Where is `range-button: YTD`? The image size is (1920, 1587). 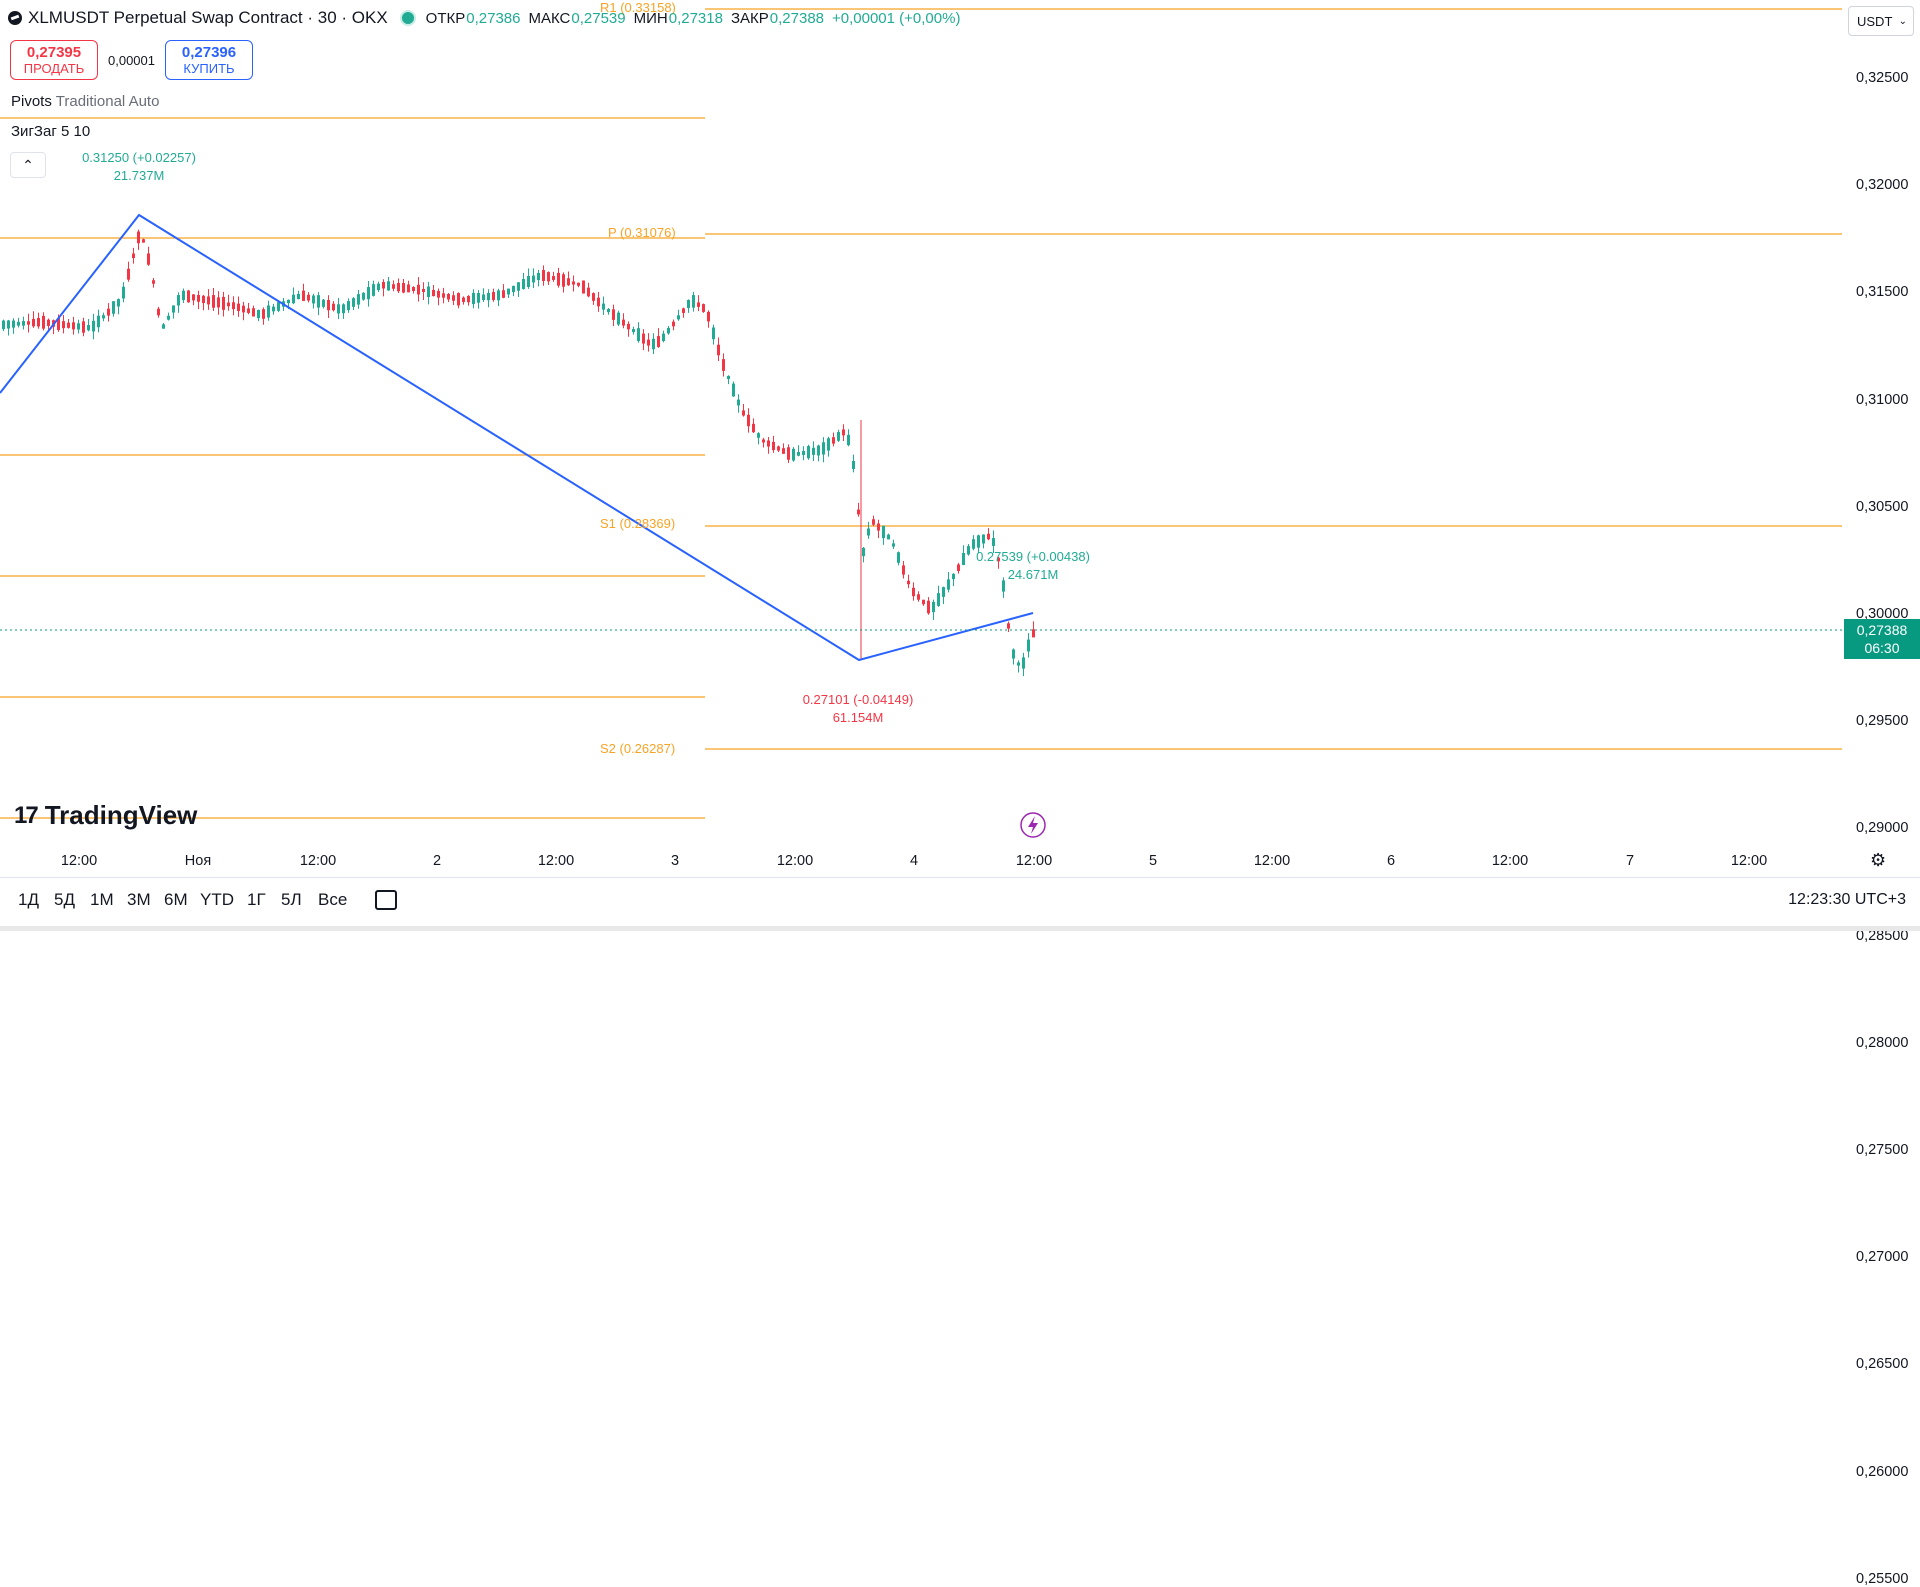
range-button: YTD is located at coordinates (217, 899).